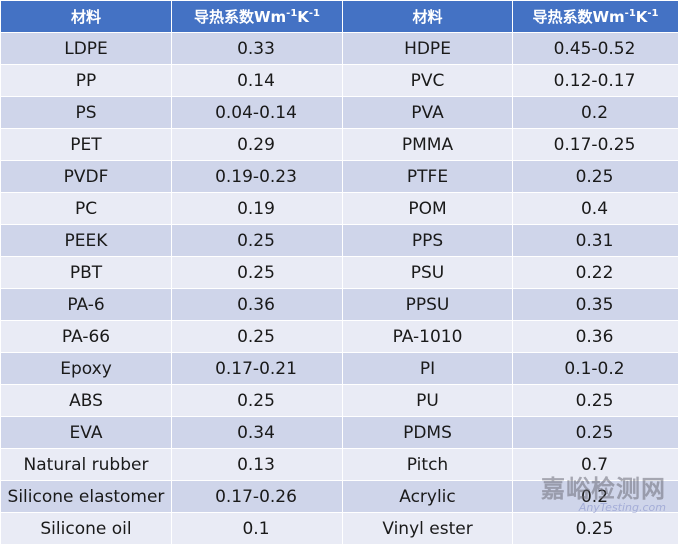 This screenshot has height=545, width=680. Describe the element at coordinates (427, 464) in the screenshot. I see `cell-right-material: Pitch` at that location.